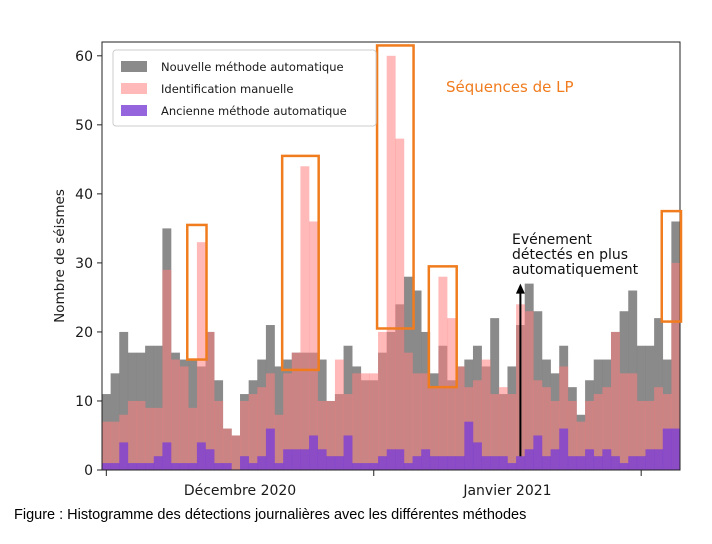 Image resolution: width=712 pixels, height=544 pixels. I want to click on legend-swatch, so click(134, 88).